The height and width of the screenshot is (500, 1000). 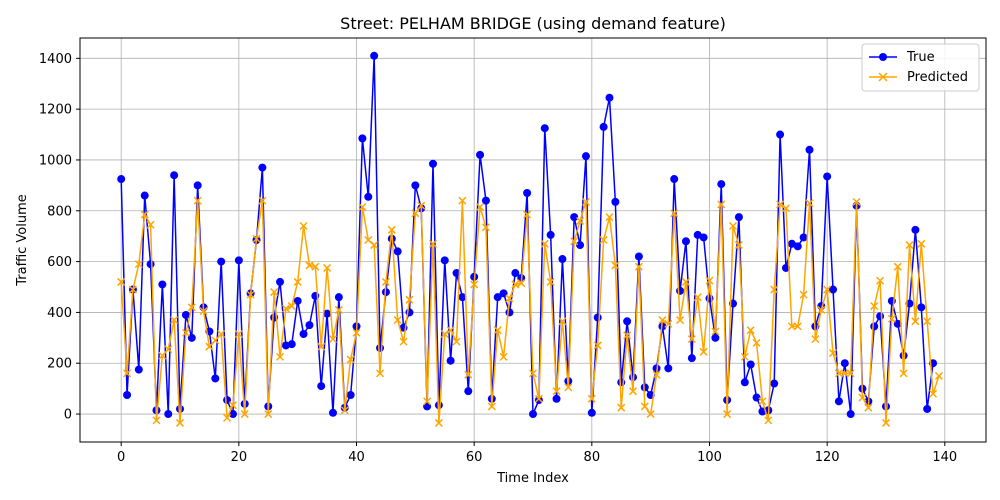 I want to click on x-tick-label: 20, so click(x=239, y=457).